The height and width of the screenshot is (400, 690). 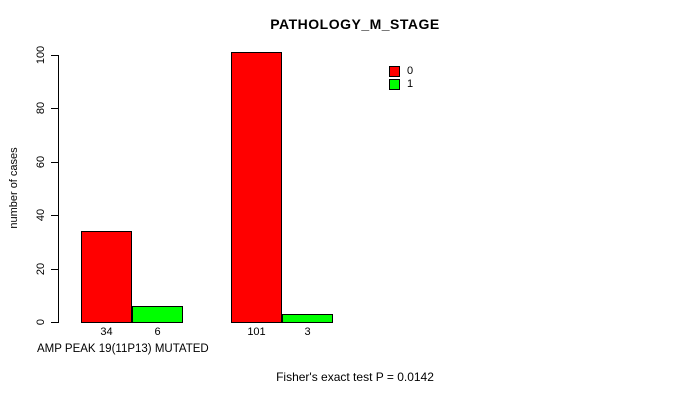 What do you see at coordinates (41, 215) in the screenshot?
I see `y-tick-label-text: 40` at bounding box center [41, 215].